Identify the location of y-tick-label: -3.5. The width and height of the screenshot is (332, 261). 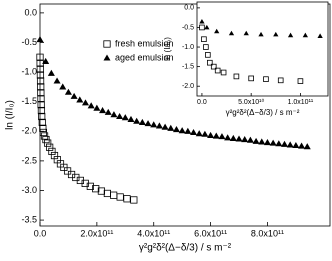
(29, 219).